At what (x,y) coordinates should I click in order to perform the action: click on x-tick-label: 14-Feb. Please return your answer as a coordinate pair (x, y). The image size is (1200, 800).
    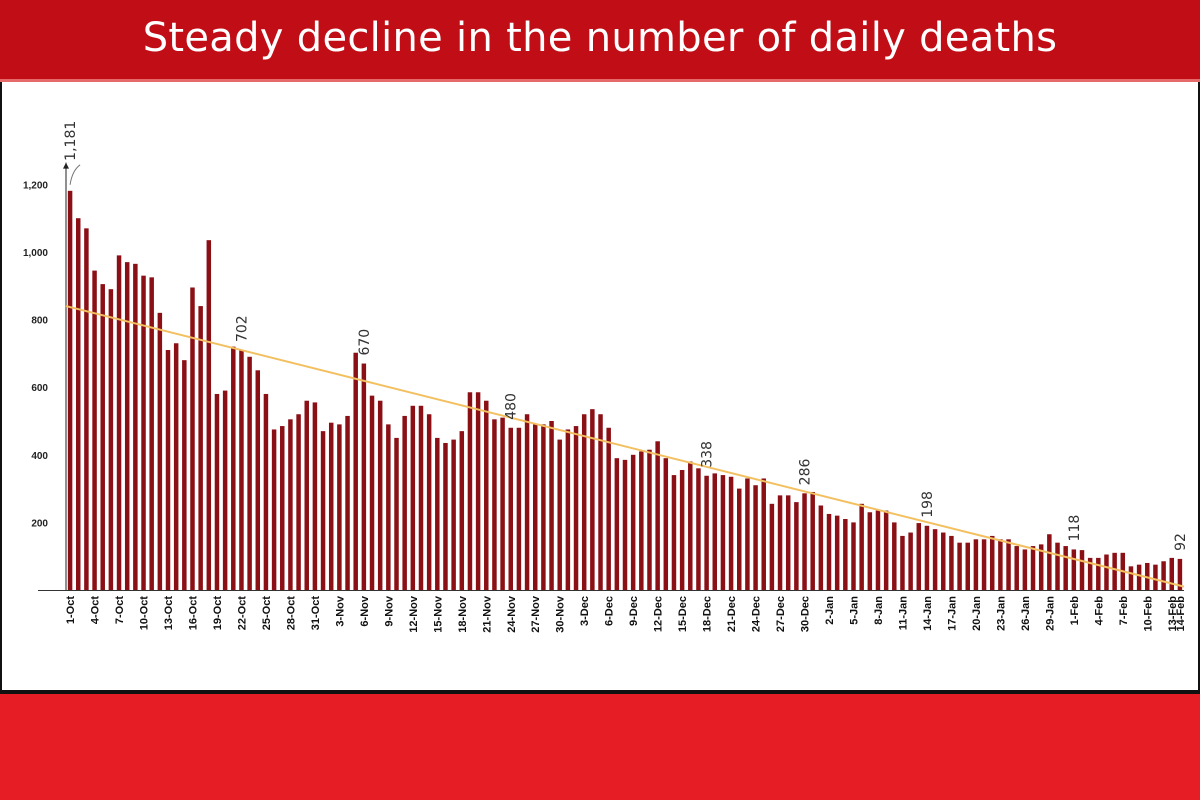
    Looking at the image, I should click on (1181, 614).